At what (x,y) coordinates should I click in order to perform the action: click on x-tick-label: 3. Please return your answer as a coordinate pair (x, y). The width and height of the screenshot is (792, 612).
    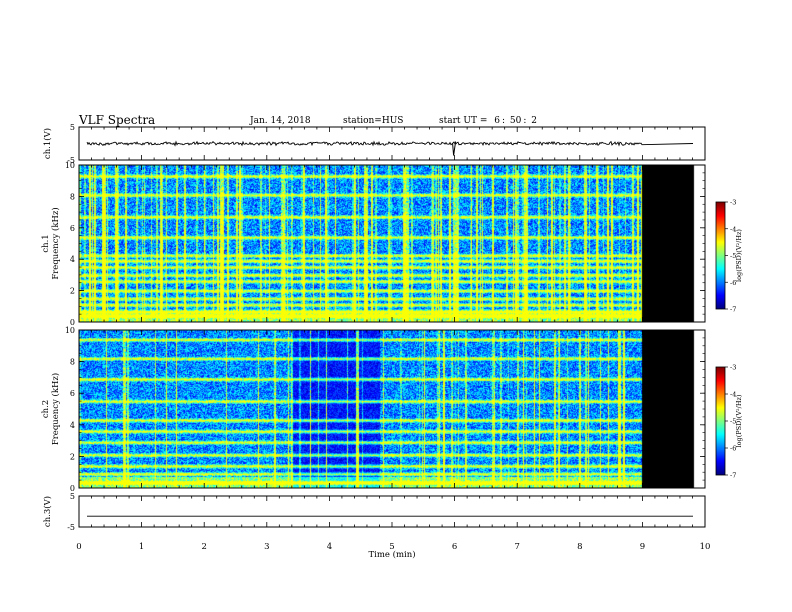
    Looking at the image, I should click on (266, 547).